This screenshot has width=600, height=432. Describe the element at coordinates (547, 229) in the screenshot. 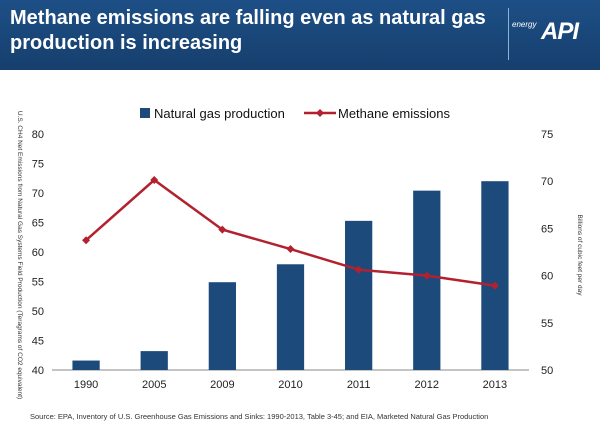

I see `y-right-tick-65: 65` at that location.